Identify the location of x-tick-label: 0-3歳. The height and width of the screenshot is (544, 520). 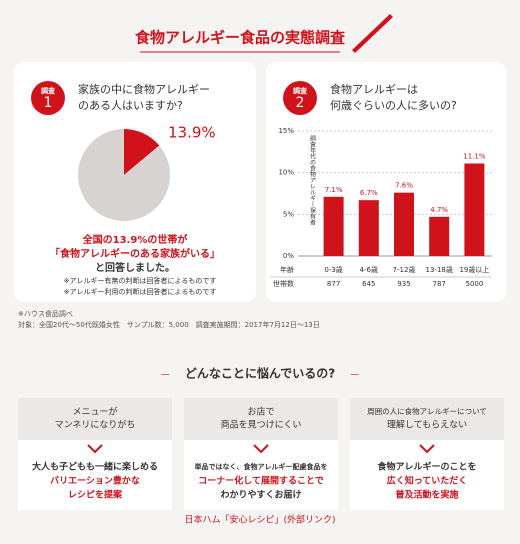
(333, 269).